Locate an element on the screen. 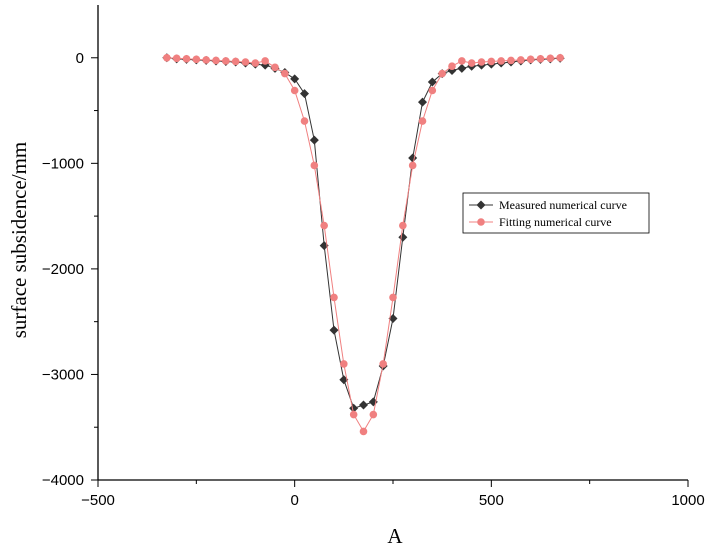  x-tick-label: 1000 is located at coordinates (687, 500).